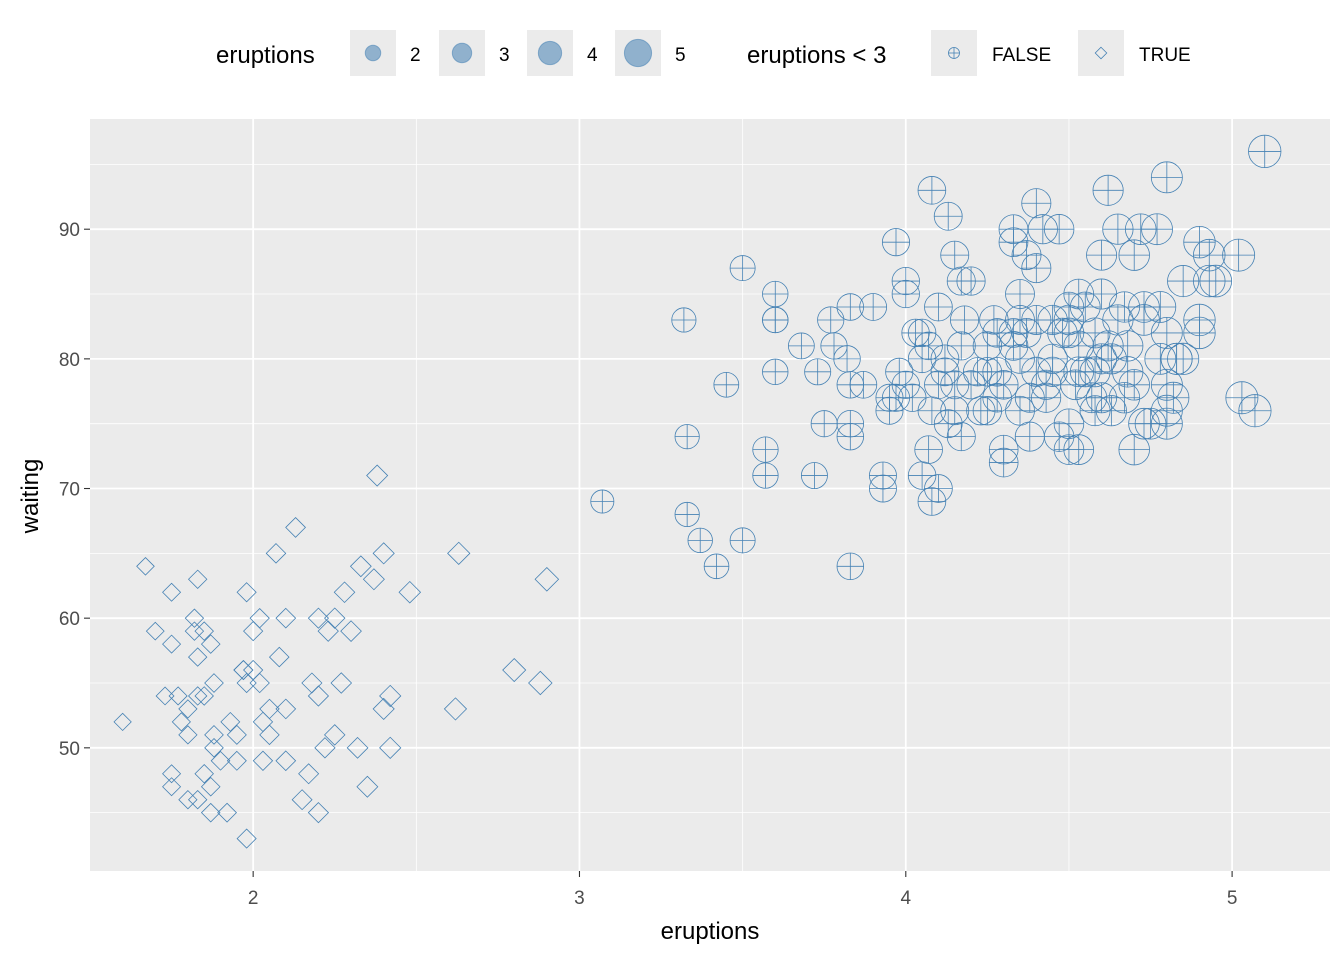 The width and height of the screenshot is (1344, 960). Describe the element at coordinates (253, 898) in the screenshot. I see `x-tick-label: 2` at that location.